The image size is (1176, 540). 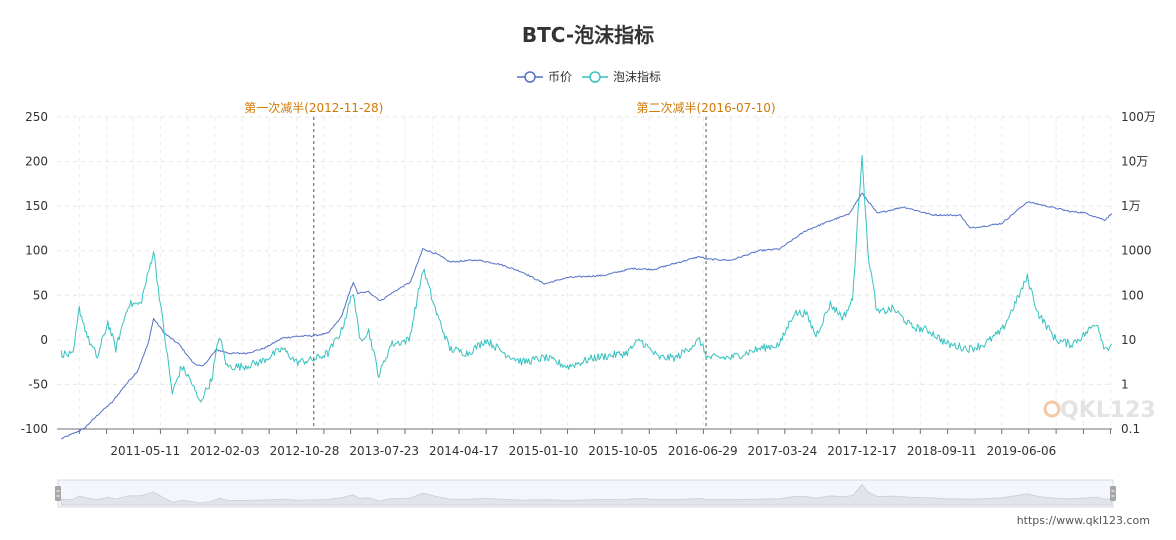 I want to click on left-tick-label: 150, so click(x=36, y=206).